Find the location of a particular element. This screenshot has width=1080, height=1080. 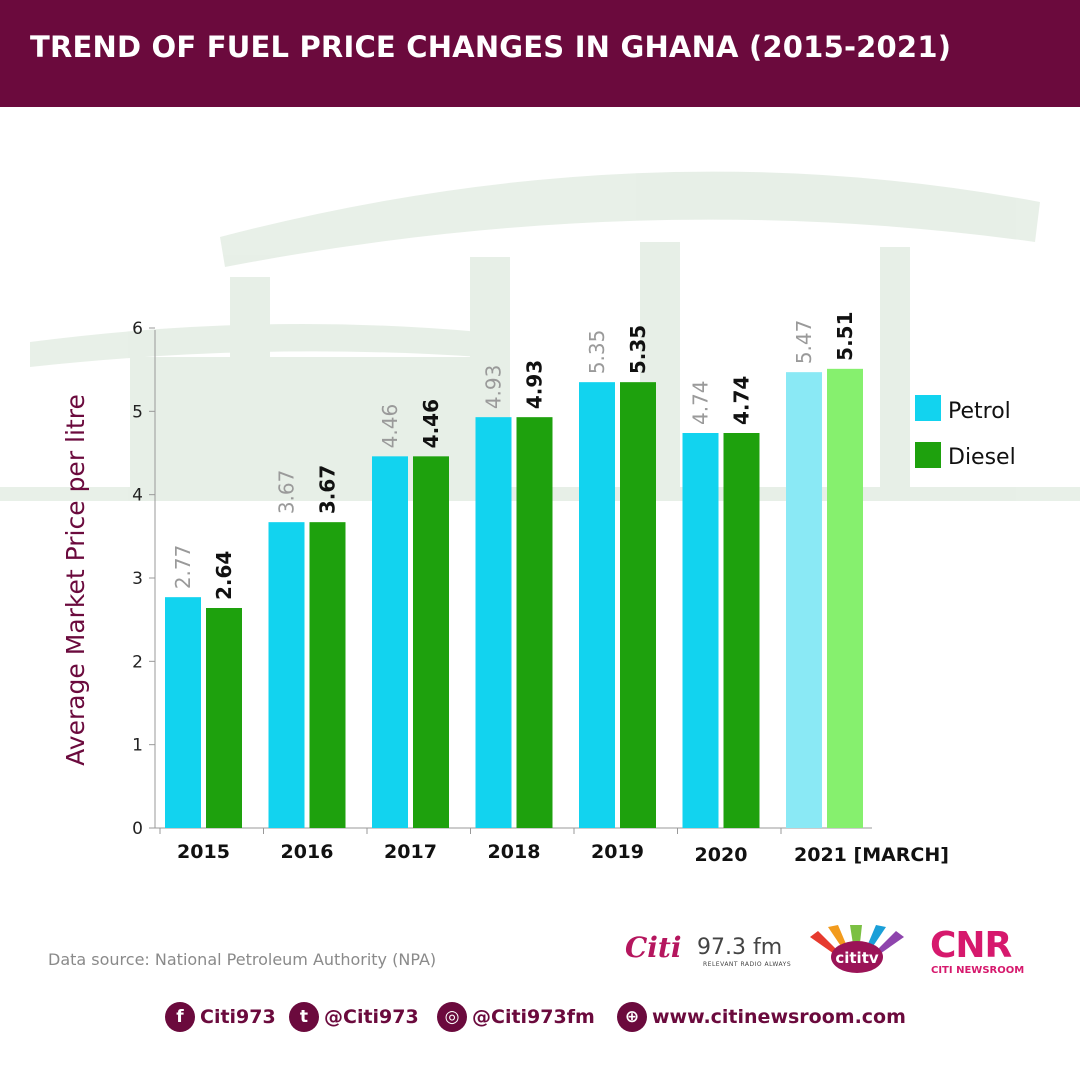

legend-label-diesel: Diesel is located at coordinates (982, 457).